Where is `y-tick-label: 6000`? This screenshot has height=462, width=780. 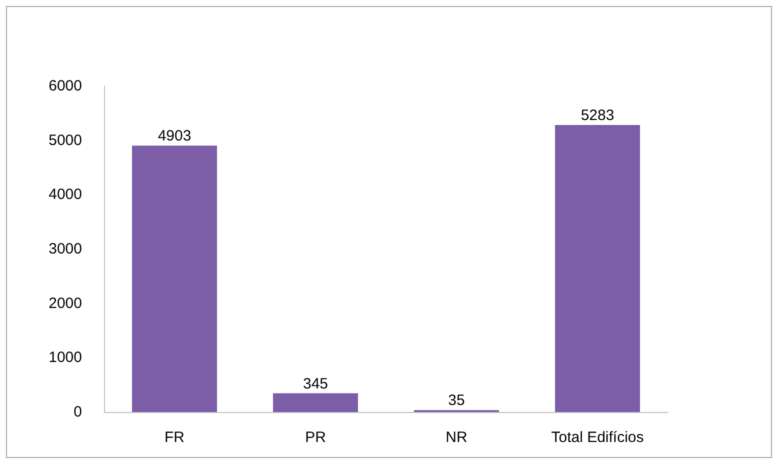
y-tick-label: 6000 is located at coordinates (65, 86).